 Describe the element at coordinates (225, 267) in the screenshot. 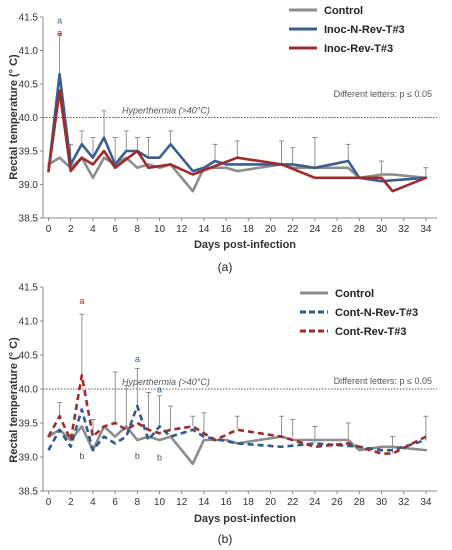

I see `panel-label: (a)` at that location.